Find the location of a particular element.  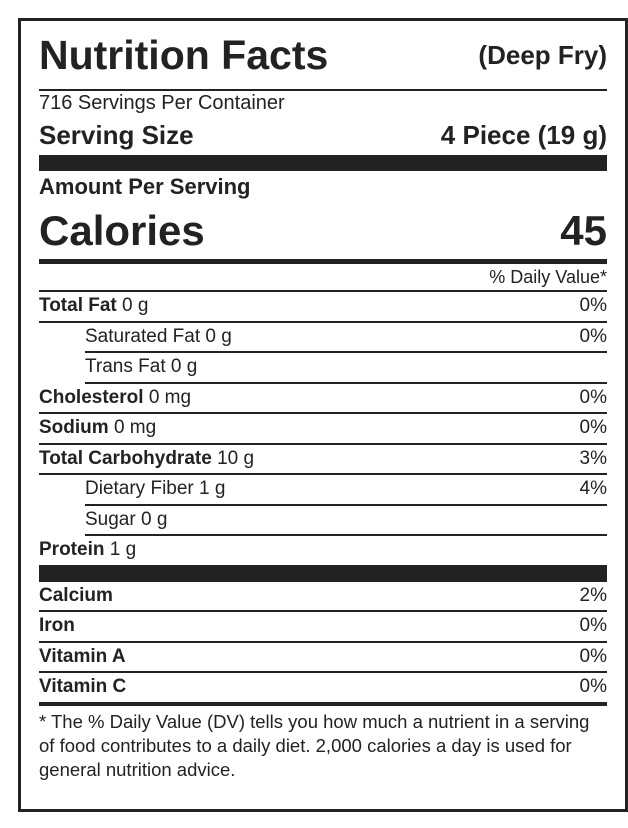

nutrient-name: Total Fat is located at coordinates (78, 306).